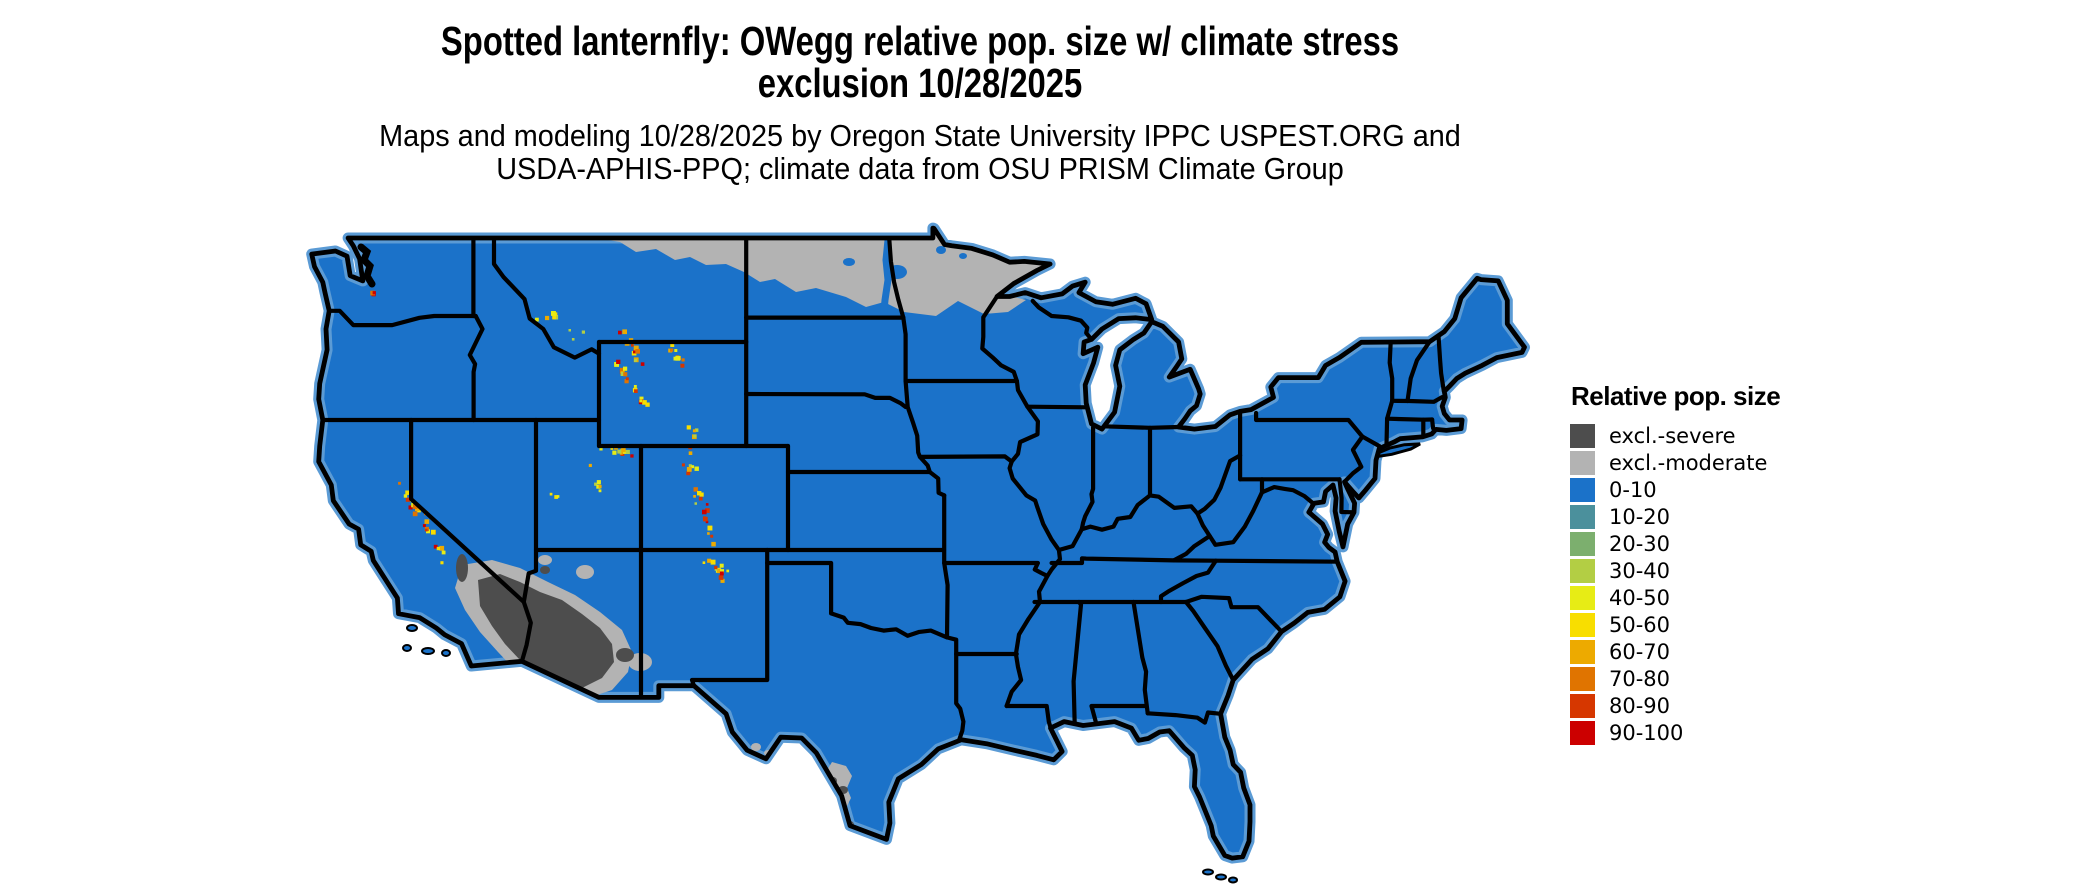 The image size is (2100, 892). What do you see at coordinates (1640, 517) in the screenshot?
I see `legend-label: 10-20` at bounding box center [1640, 517].